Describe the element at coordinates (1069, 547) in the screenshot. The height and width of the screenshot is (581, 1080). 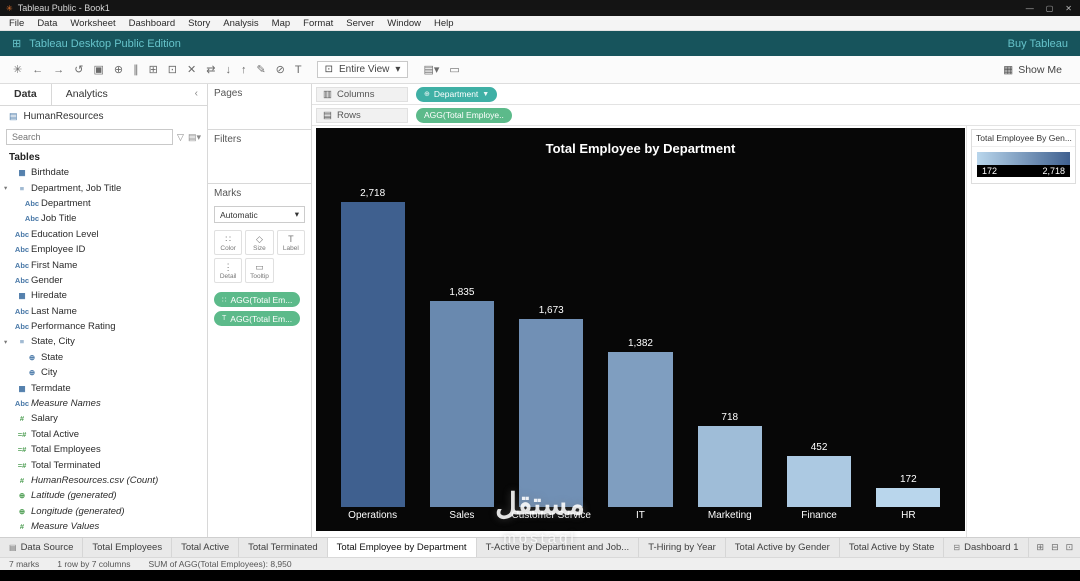
I see `new-story-tab-icon: ⊡` at that location.